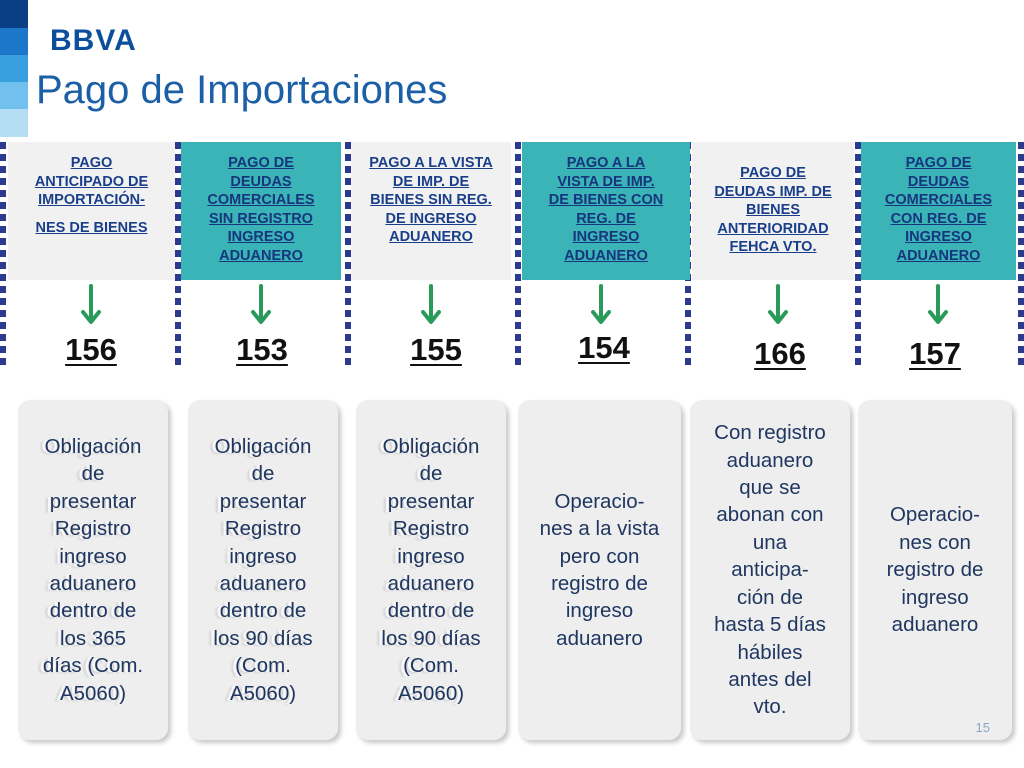 The width and height of the screenshot is (1024, 768). I want to click on card-line: pero con, so click(599, 556).